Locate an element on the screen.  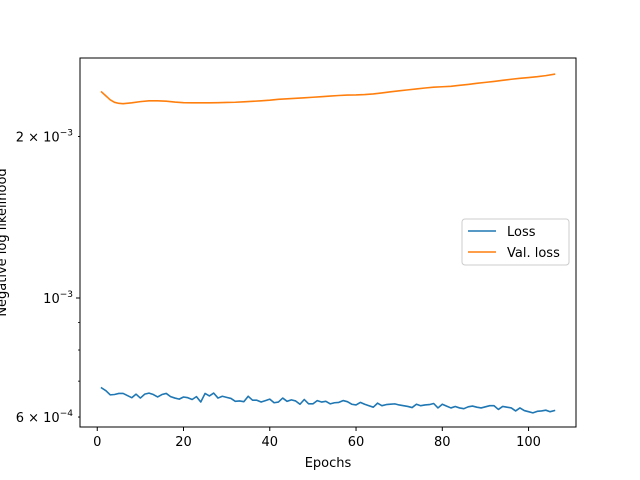
y-axis-label: Negative log likelihood is located at coordinates (5, 242).